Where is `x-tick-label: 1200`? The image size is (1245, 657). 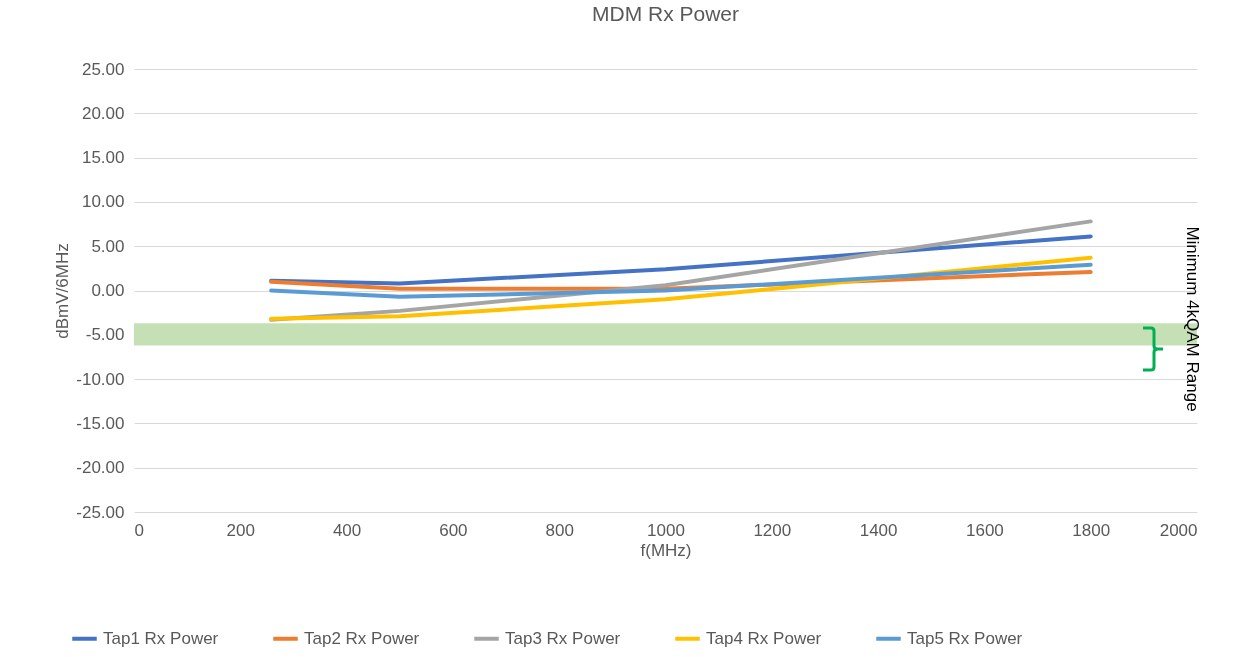
x-tick-label: 1200 is located at coordinates (772, 530).